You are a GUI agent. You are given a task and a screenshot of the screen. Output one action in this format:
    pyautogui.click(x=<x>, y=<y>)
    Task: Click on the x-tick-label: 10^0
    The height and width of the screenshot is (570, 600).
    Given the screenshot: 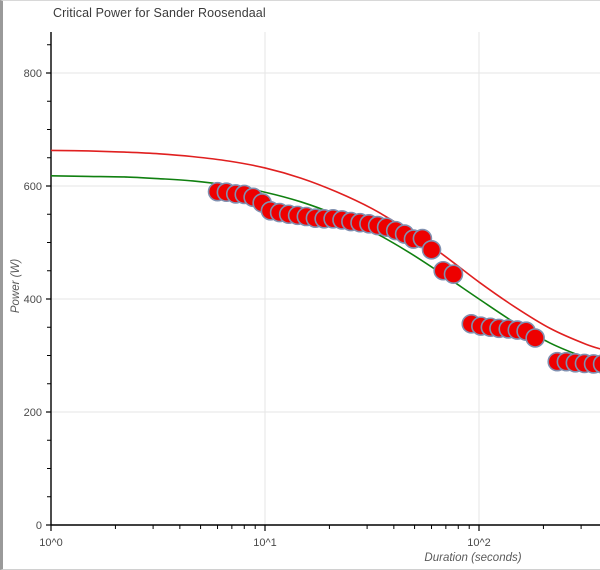 What is the action you would take?
    pyautogui.click(x=51, y=543)
    